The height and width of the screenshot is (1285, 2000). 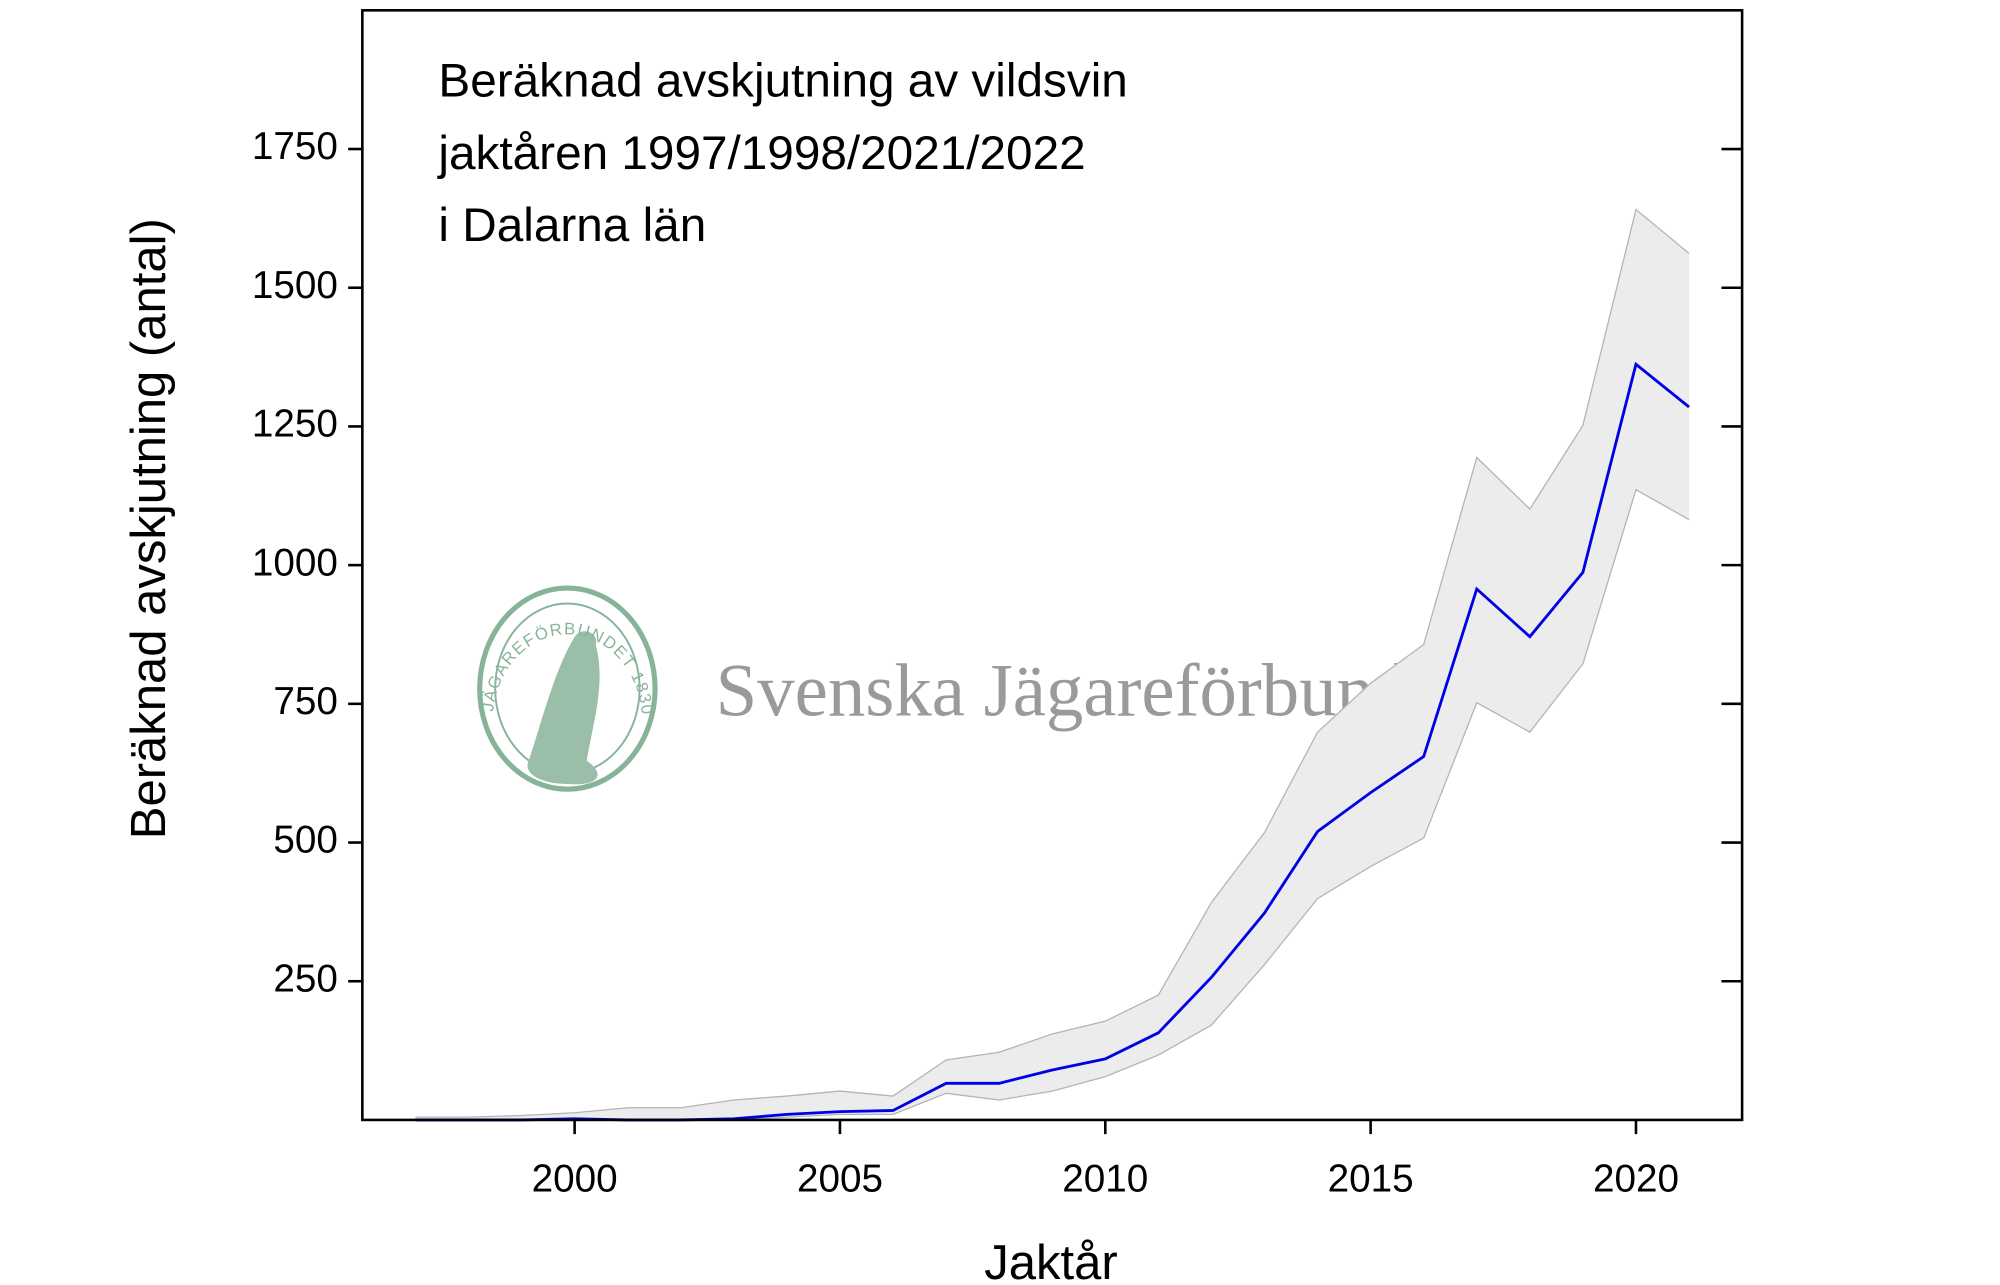 What do you see at coordinates (575, 1178) in the screenshot?
I see `x-tick-label: 2000` at bounding box center [575, 1178].